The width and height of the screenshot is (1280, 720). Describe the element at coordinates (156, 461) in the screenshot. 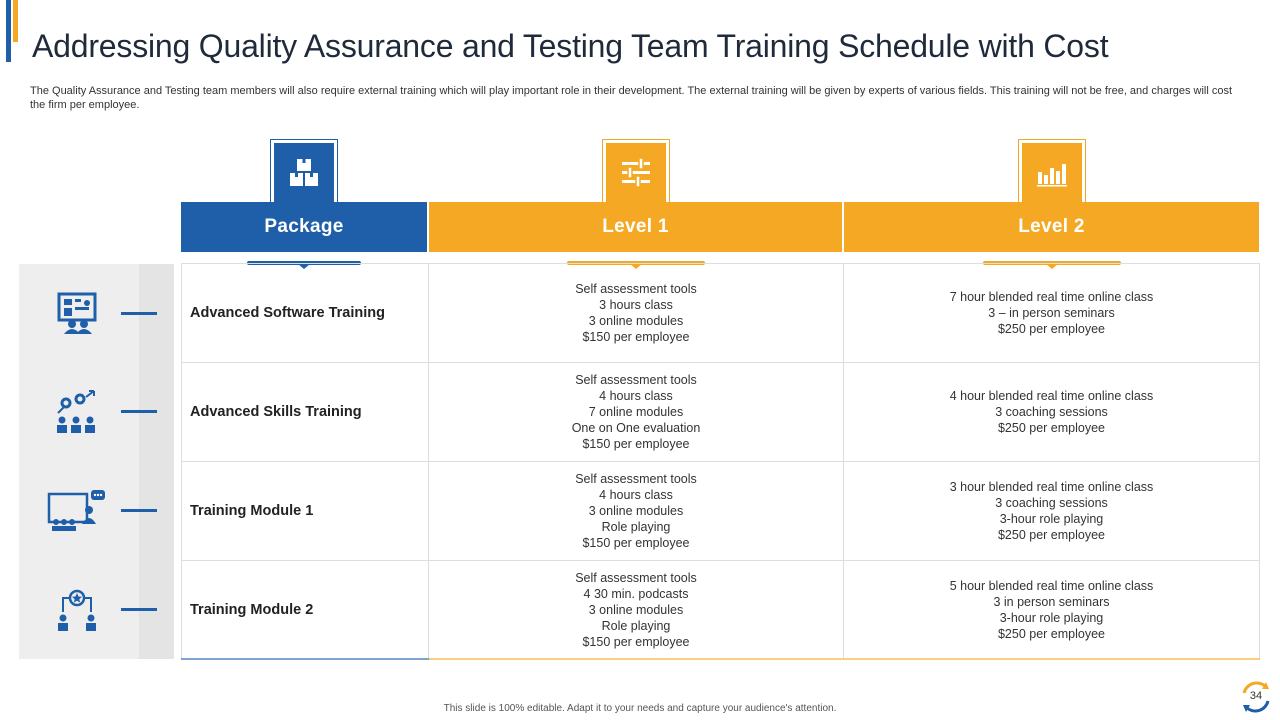

I see `side-panel-strip` at that location.